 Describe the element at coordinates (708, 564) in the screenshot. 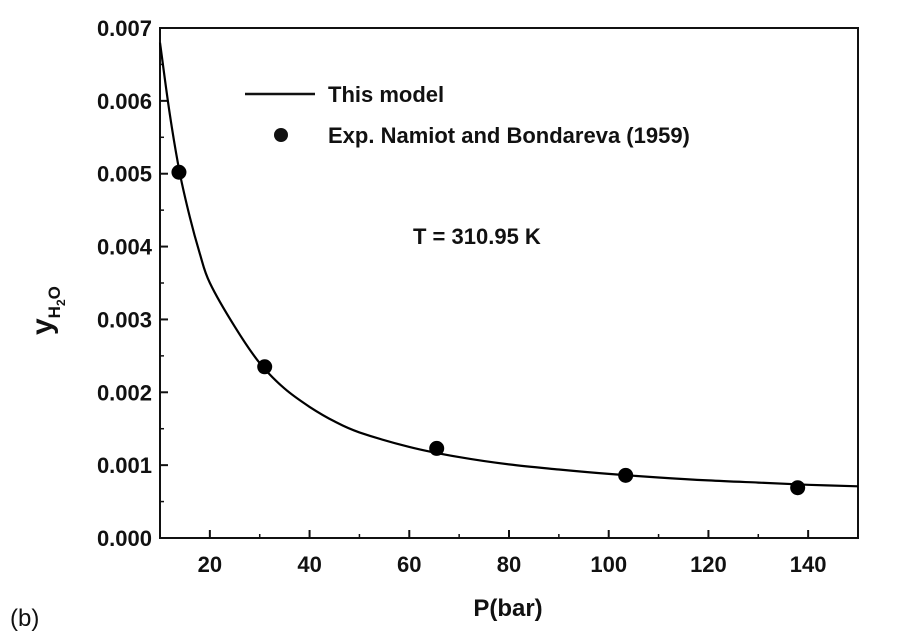

I see `x-tick-label: 120` at that location.